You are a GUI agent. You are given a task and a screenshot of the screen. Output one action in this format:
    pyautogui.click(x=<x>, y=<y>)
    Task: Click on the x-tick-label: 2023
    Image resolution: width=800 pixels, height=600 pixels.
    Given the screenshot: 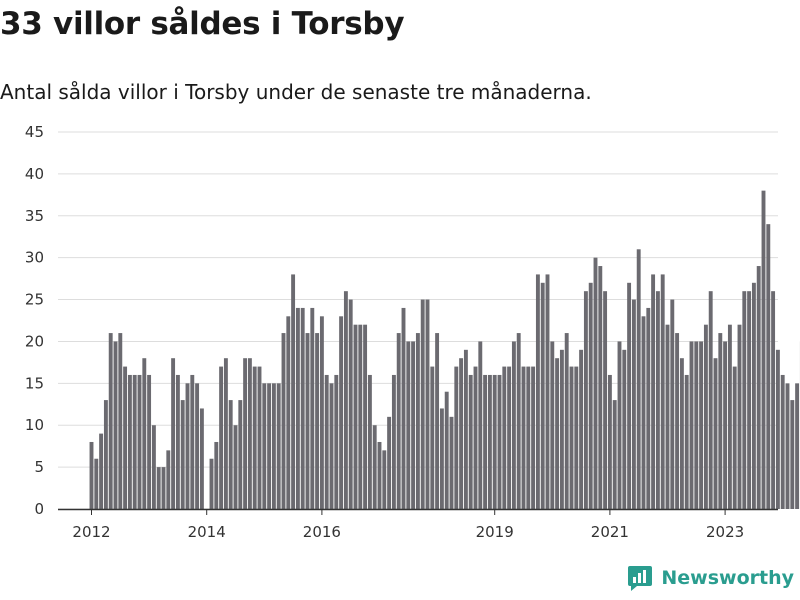 What is the action you would take?
    pyautogui.click(x=725, y=532)
    